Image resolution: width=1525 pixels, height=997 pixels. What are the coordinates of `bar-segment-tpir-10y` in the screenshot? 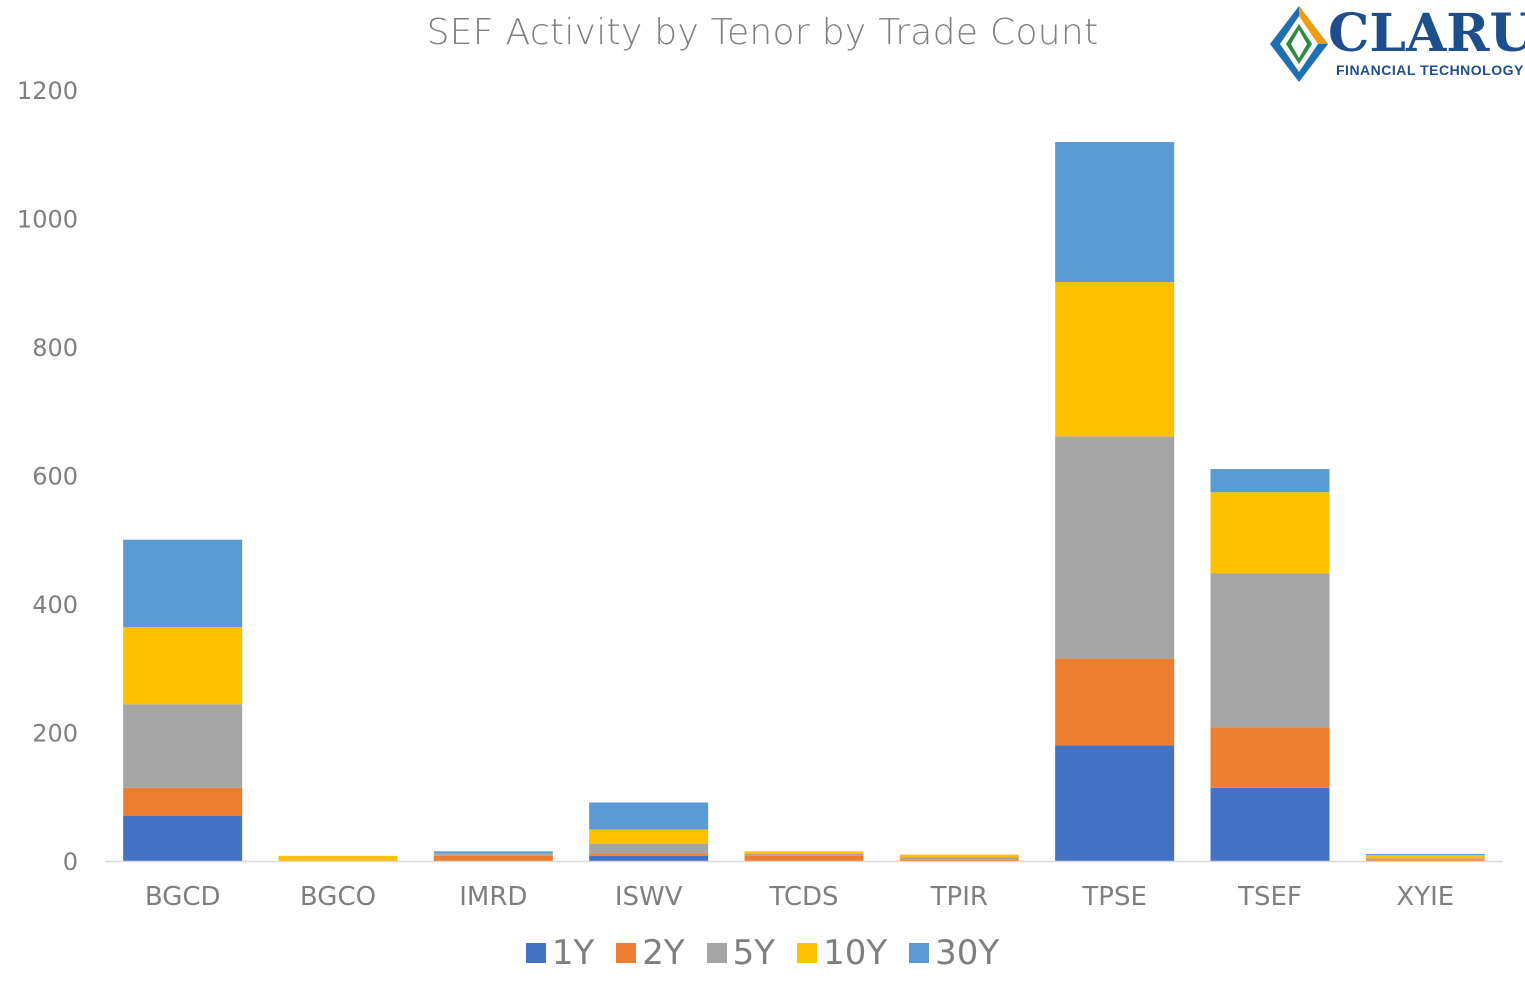 It's located at (959, 856).